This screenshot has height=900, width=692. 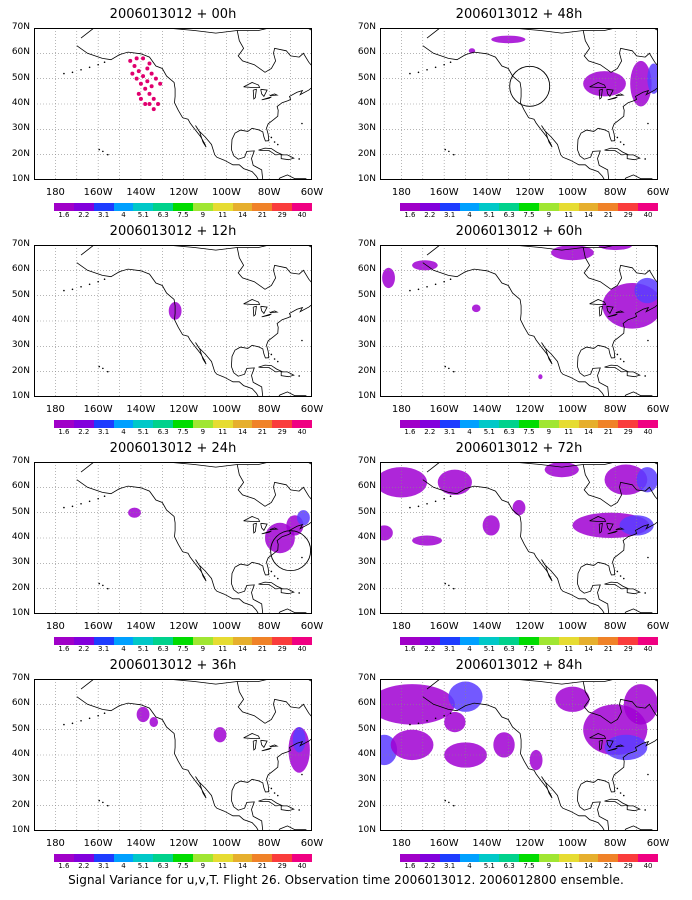 I want to click on colorbar-label: 1.6, so click(x=64, y=432).